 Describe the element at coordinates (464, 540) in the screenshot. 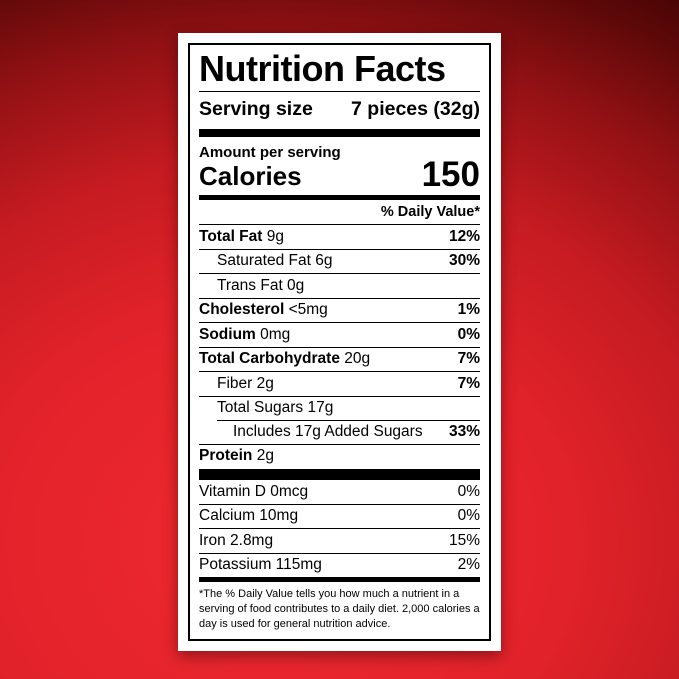

I see `vitamin-percent: 15%` at that location.